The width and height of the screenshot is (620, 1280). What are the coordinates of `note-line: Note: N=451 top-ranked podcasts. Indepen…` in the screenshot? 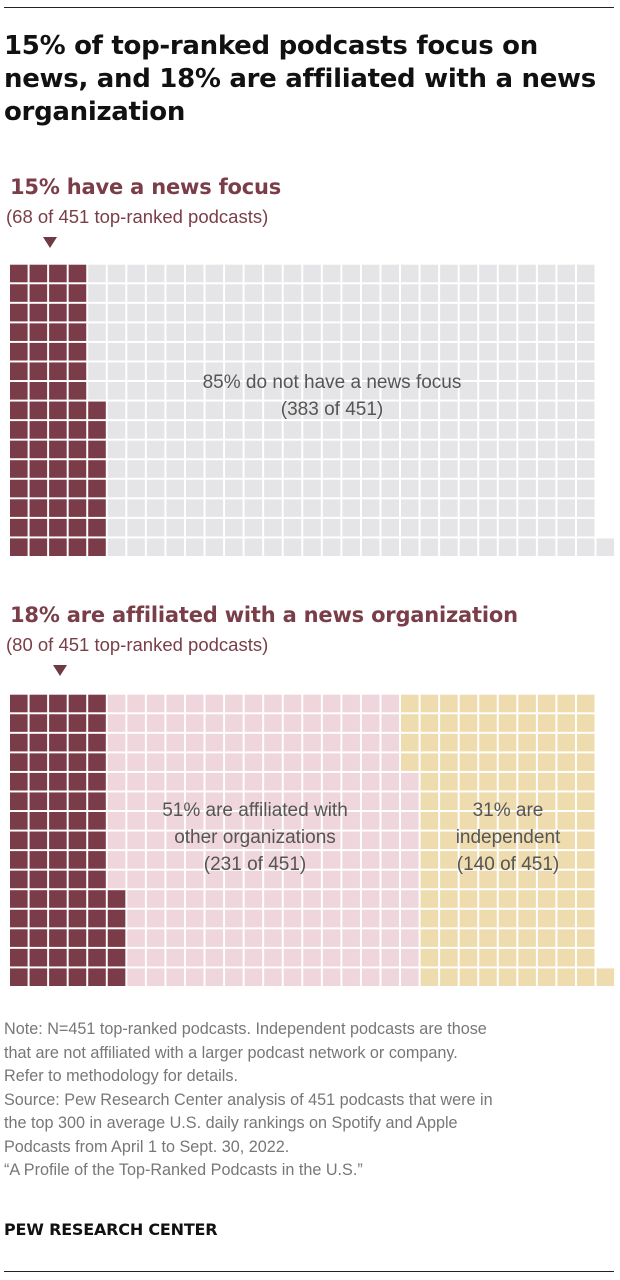 It's located at (245, 1029).